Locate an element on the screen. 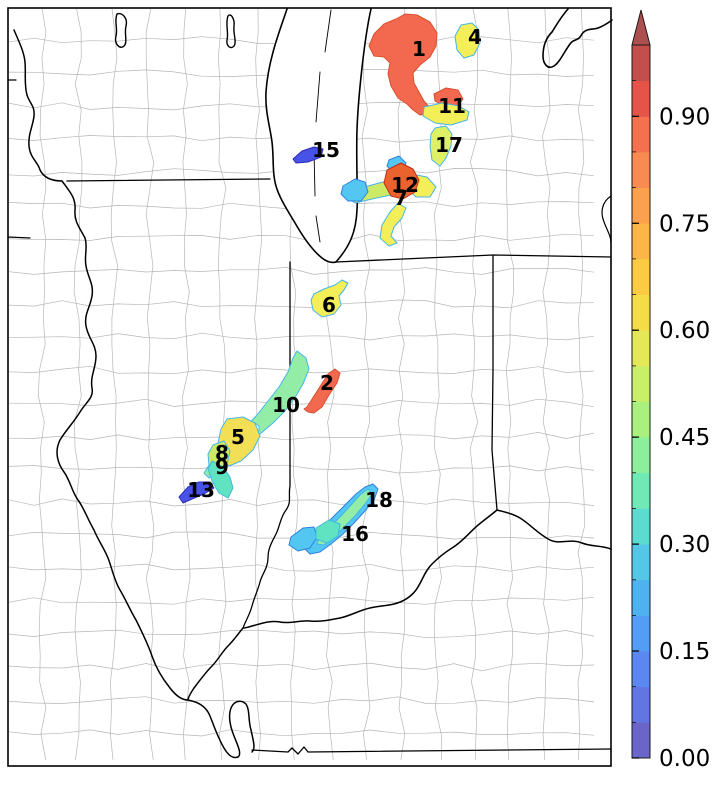 The height and width of the screenshot is (785, 724). storm-object-label-2: 2 is located at coordinates (327, 383).